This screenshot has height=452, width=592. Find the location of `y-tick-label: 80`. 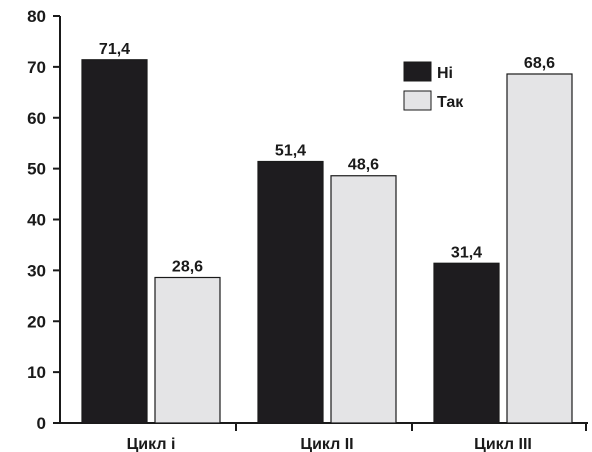

y-tick-label: 80 is located at coordinates (36, 16).